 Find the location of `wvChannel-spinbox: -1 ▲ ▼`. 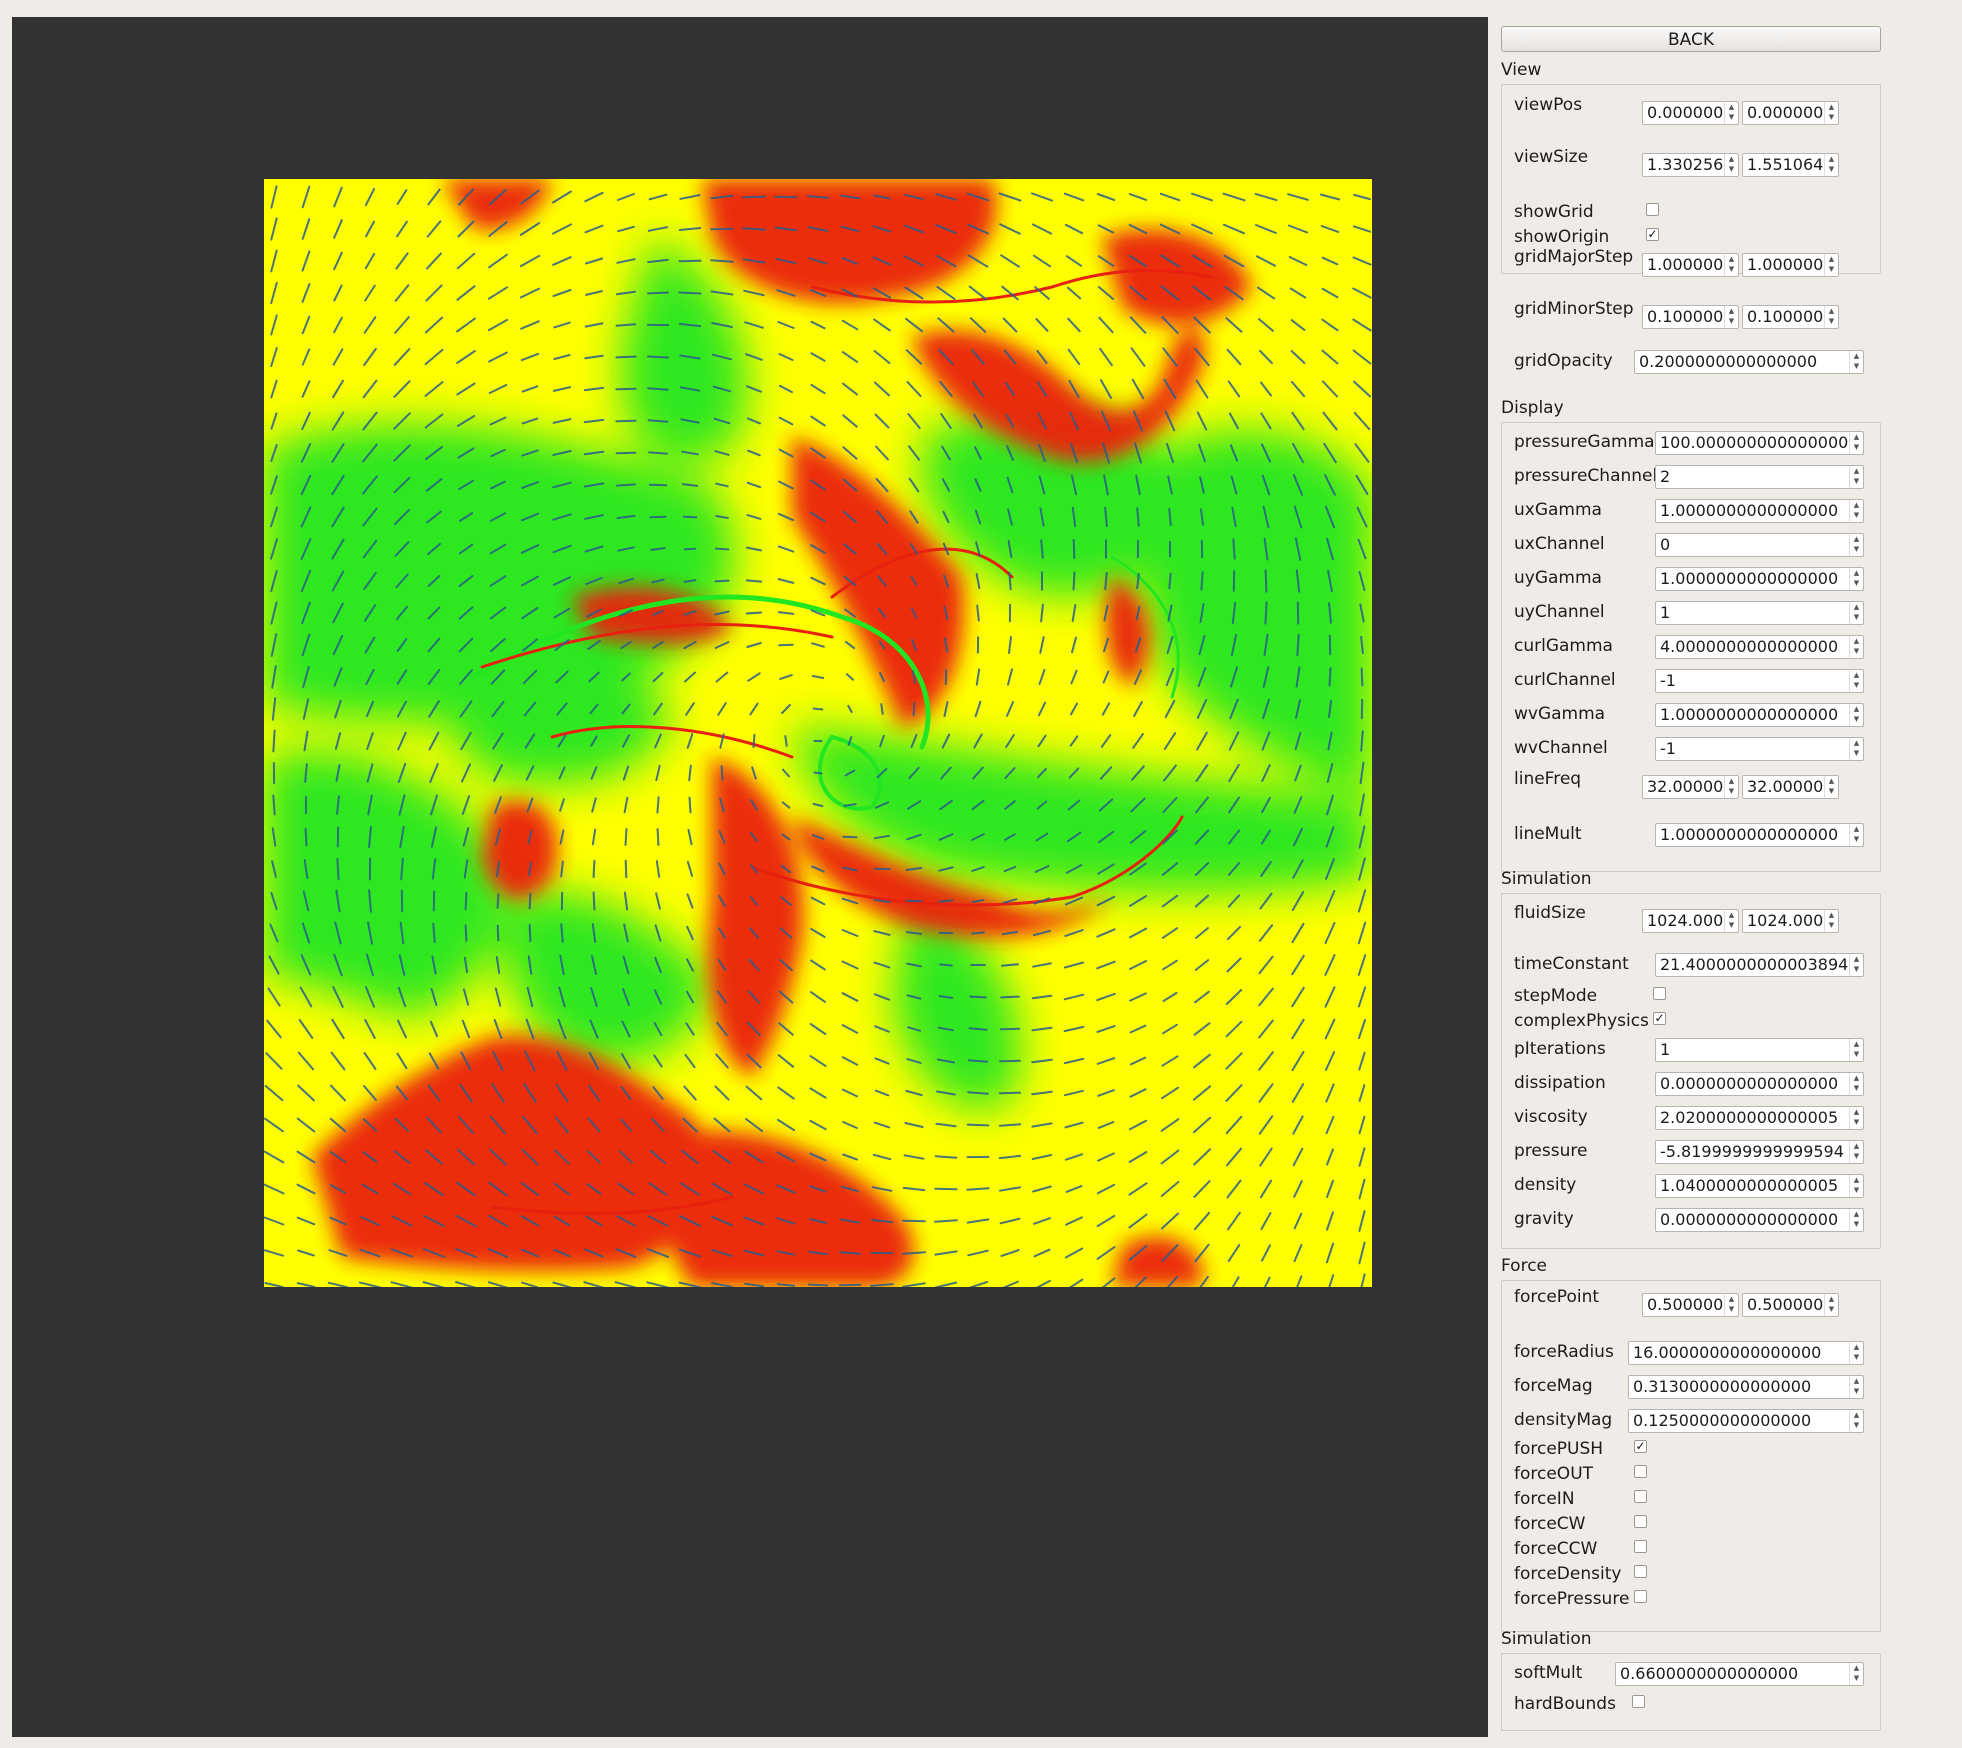

wvChannel-spinbox: -1 ▲ ▼ is located at coordinates (1759, 749).